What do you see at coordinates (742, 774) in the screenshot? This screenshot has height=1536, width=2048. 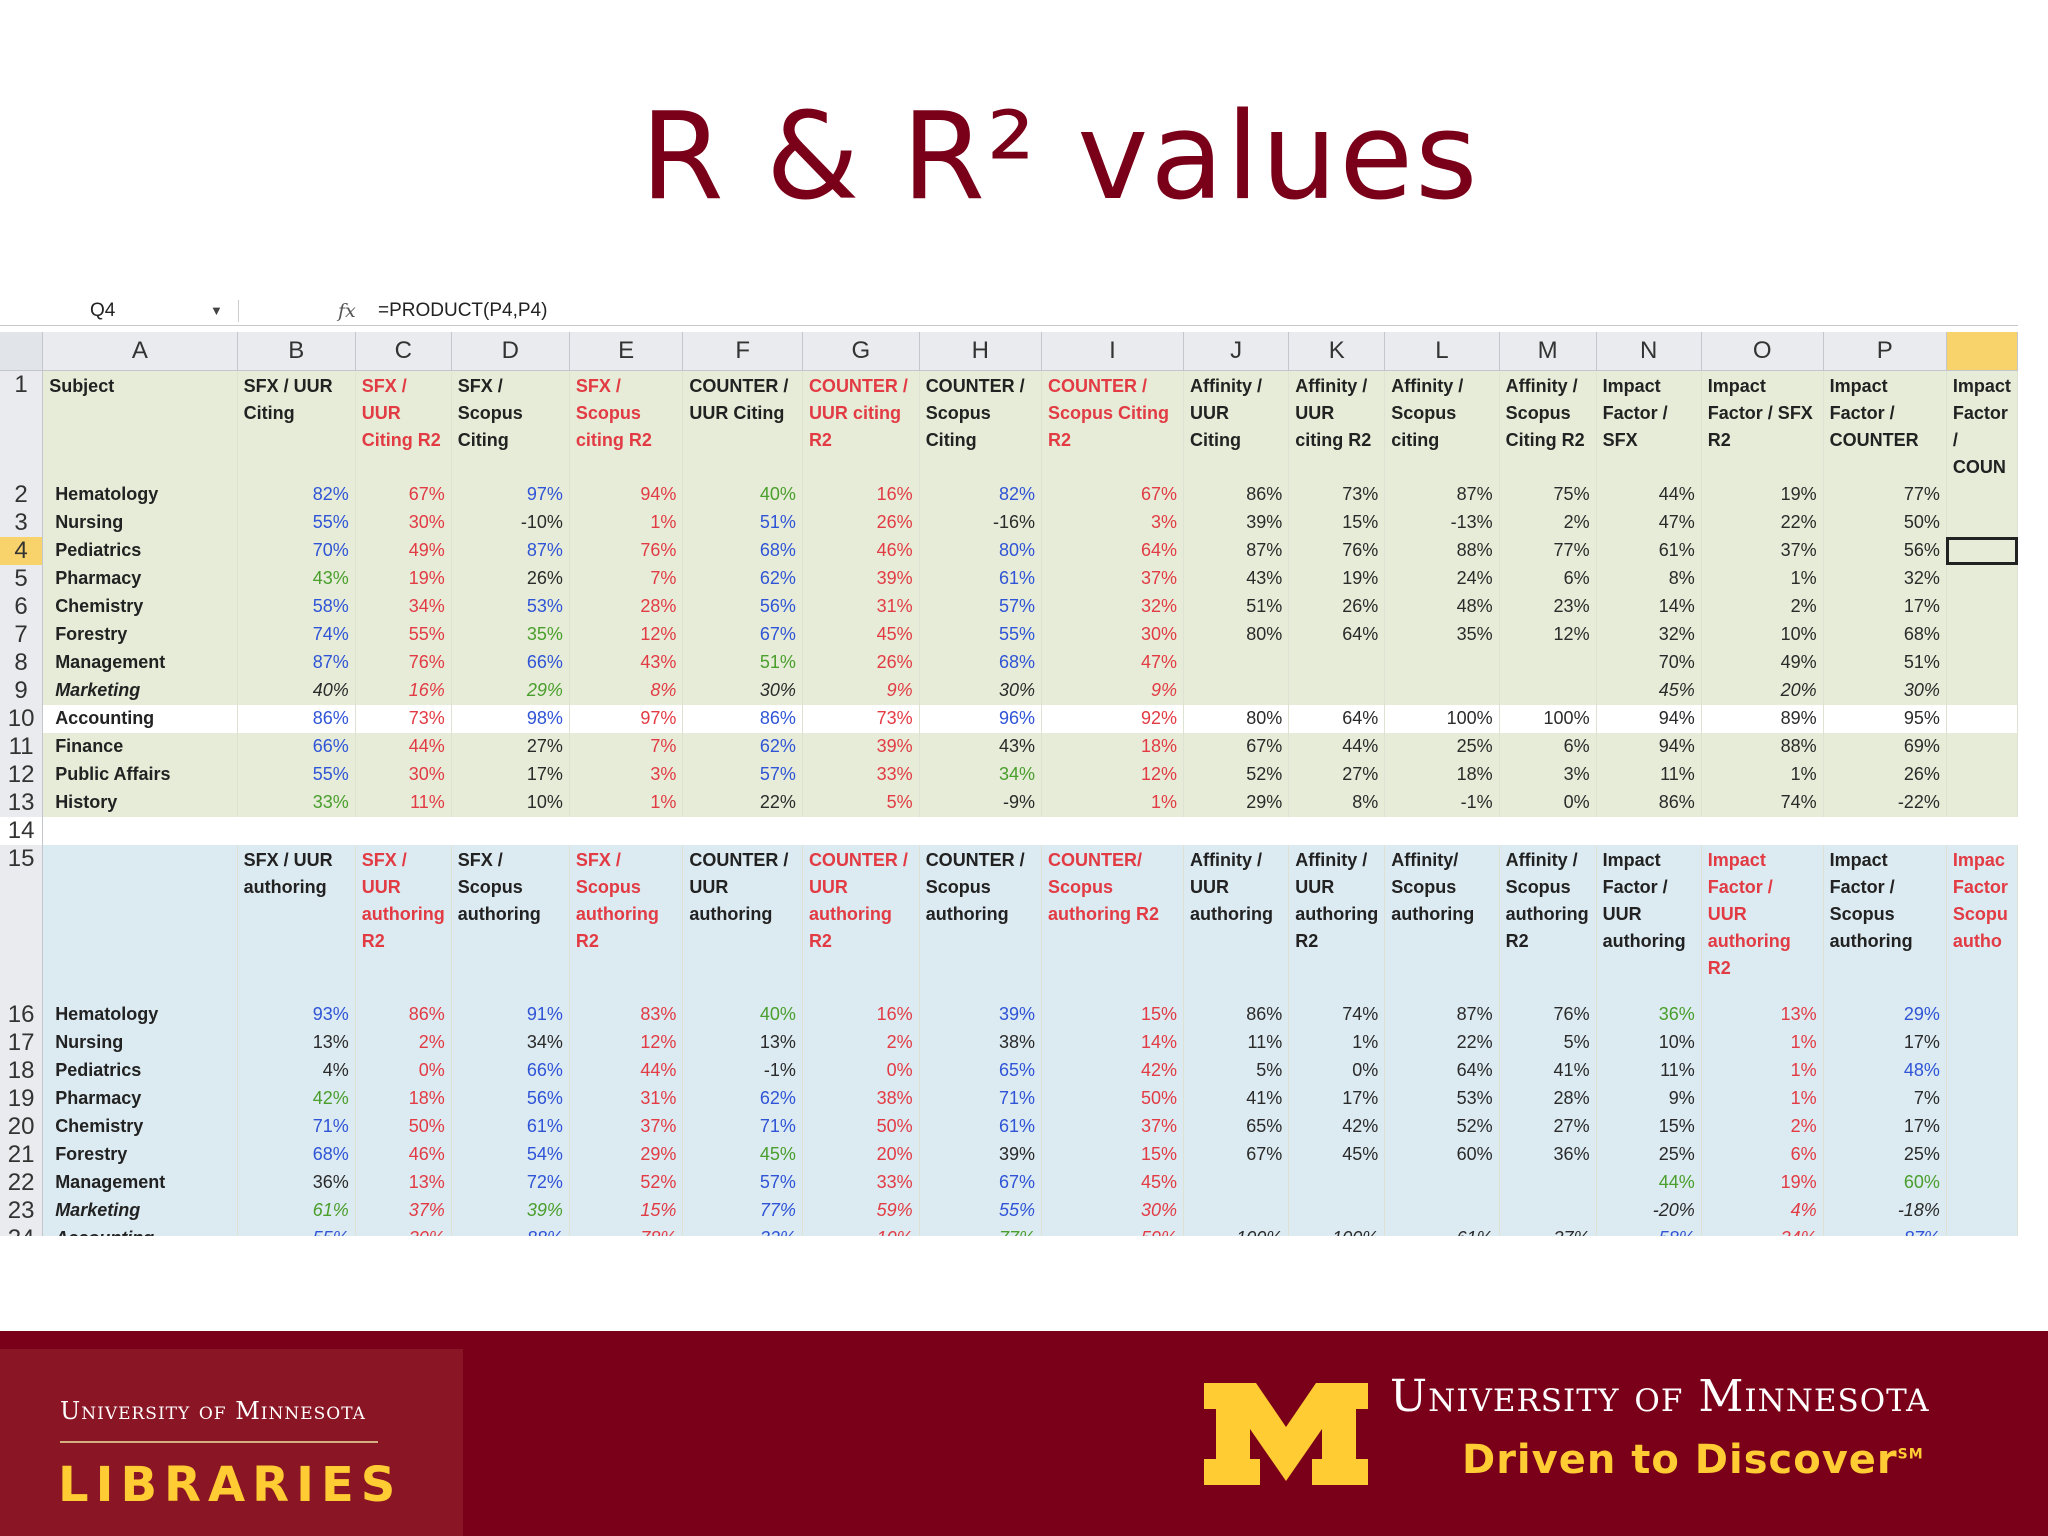 I see `value-cell: 57%` at bounding box center [742, 774].